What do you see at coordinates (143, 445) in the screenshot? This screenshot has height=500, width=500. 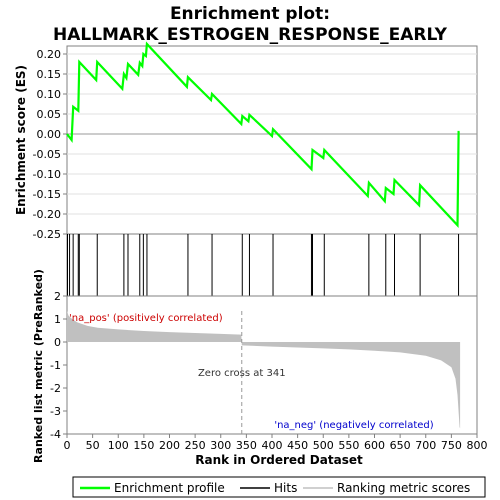 I see `x-tick-label: 150` at bounding box center [143, 445].